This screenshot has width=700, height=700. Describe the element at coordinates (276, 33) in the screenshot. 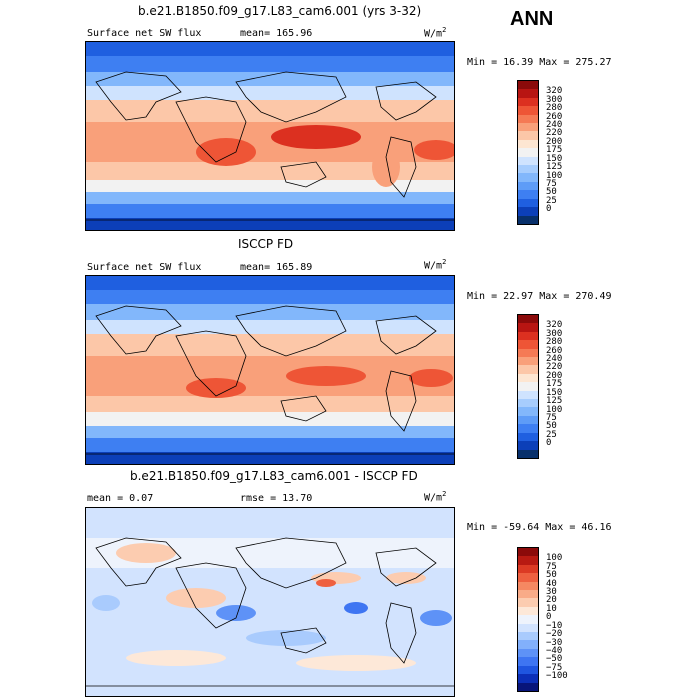

I see `panel1-mean: mean= 165.96` at that location.